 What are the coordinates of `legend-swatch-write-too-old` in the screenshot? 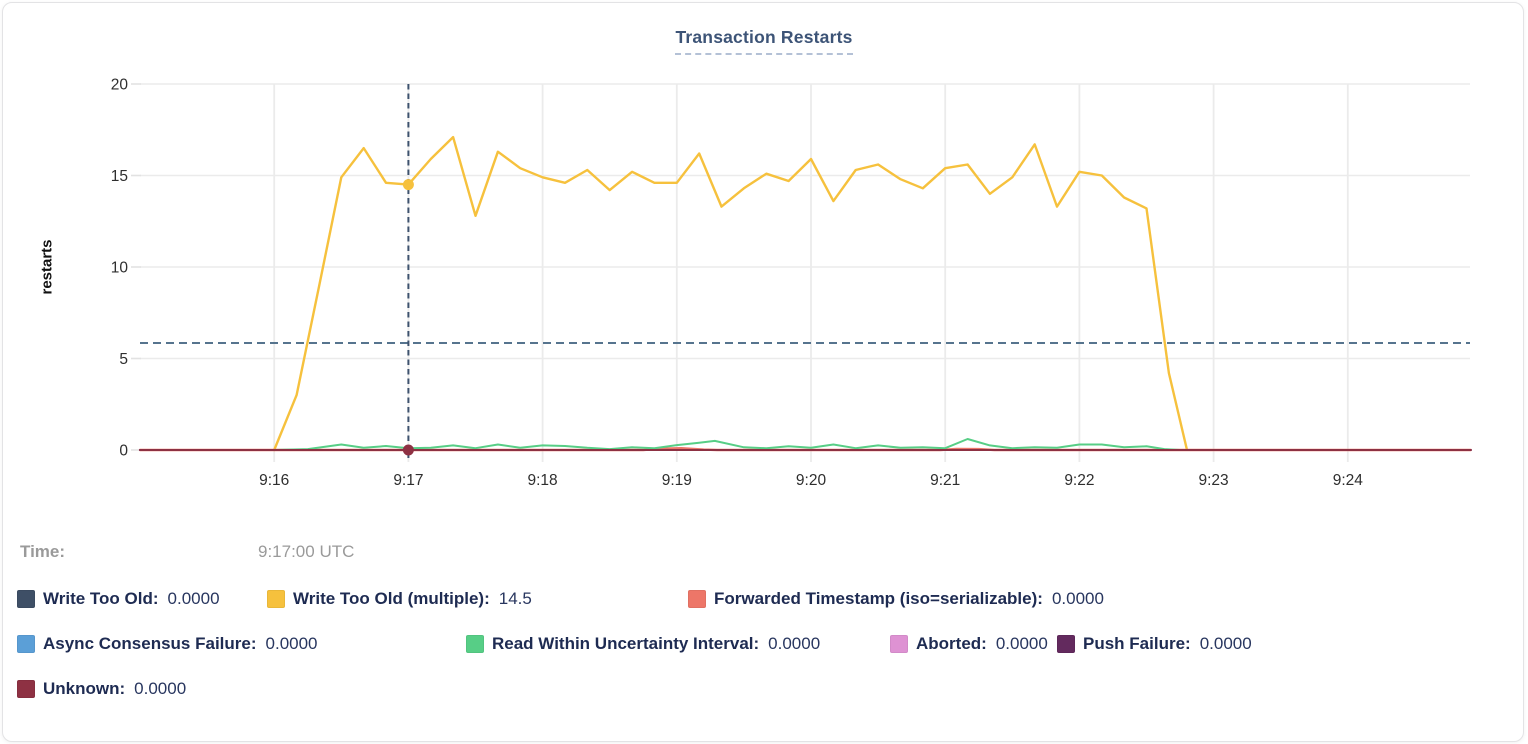 It's located at (26, 599).